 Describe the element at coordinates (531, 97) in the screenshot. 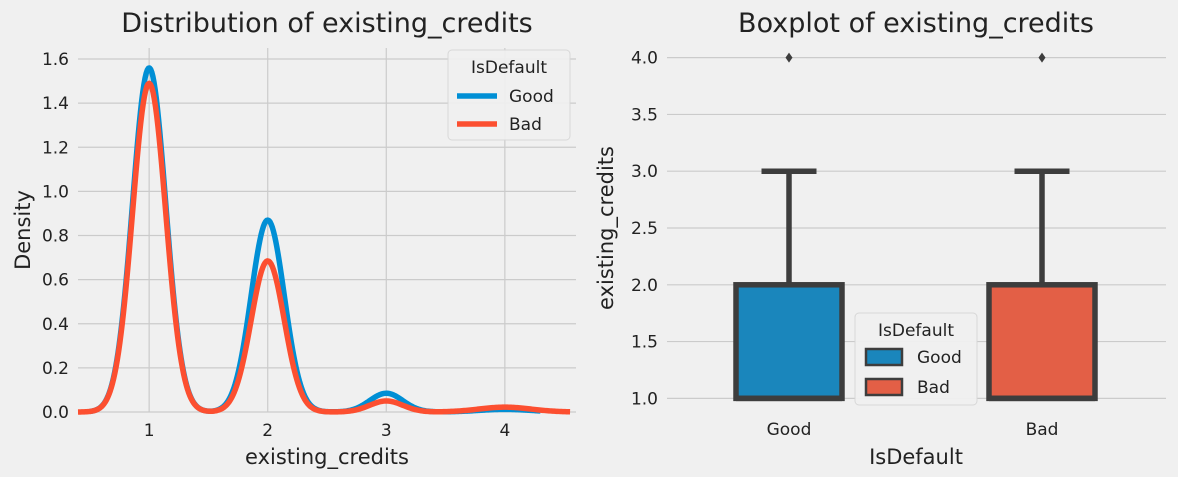

I see `kde-legend-label: Good` at that location.